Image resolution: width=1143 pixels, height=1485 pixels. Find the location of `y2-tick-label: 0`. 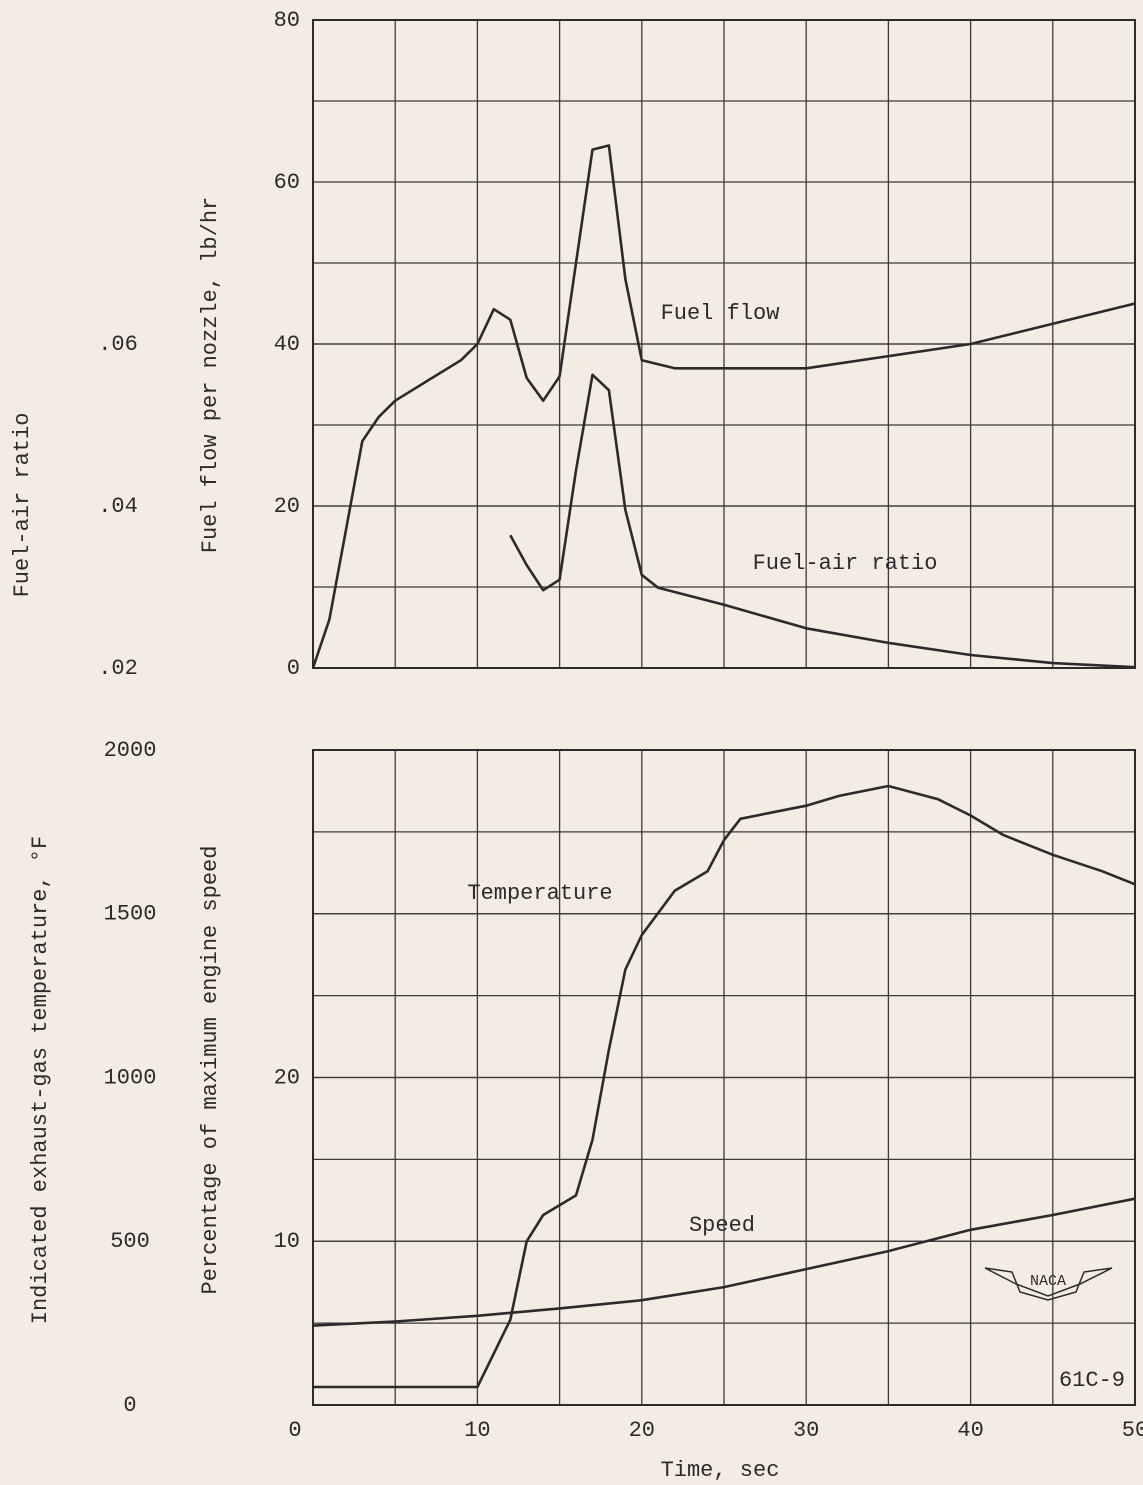

y2-tick-label: 0 is located at coordinates (129, 1405).